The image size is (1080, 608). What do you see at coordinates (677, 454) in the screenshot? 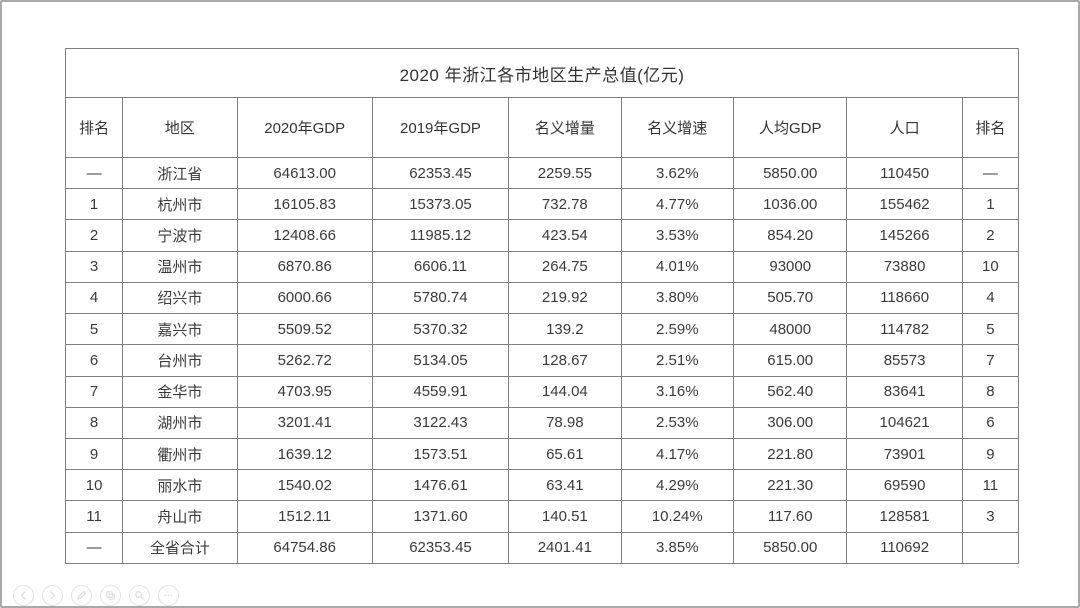
I see `table-cell: 4.17%` at bounding box center [677, 454].